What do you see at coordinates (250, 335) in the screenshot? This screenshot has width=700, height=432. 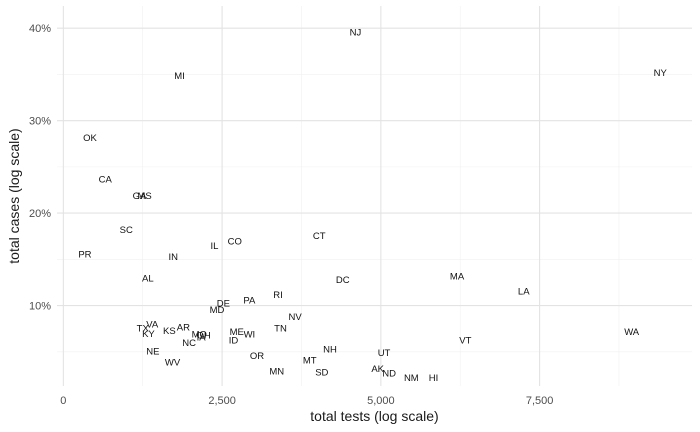 I see `point-label-wi: WI` at bounding box center [250, 335].